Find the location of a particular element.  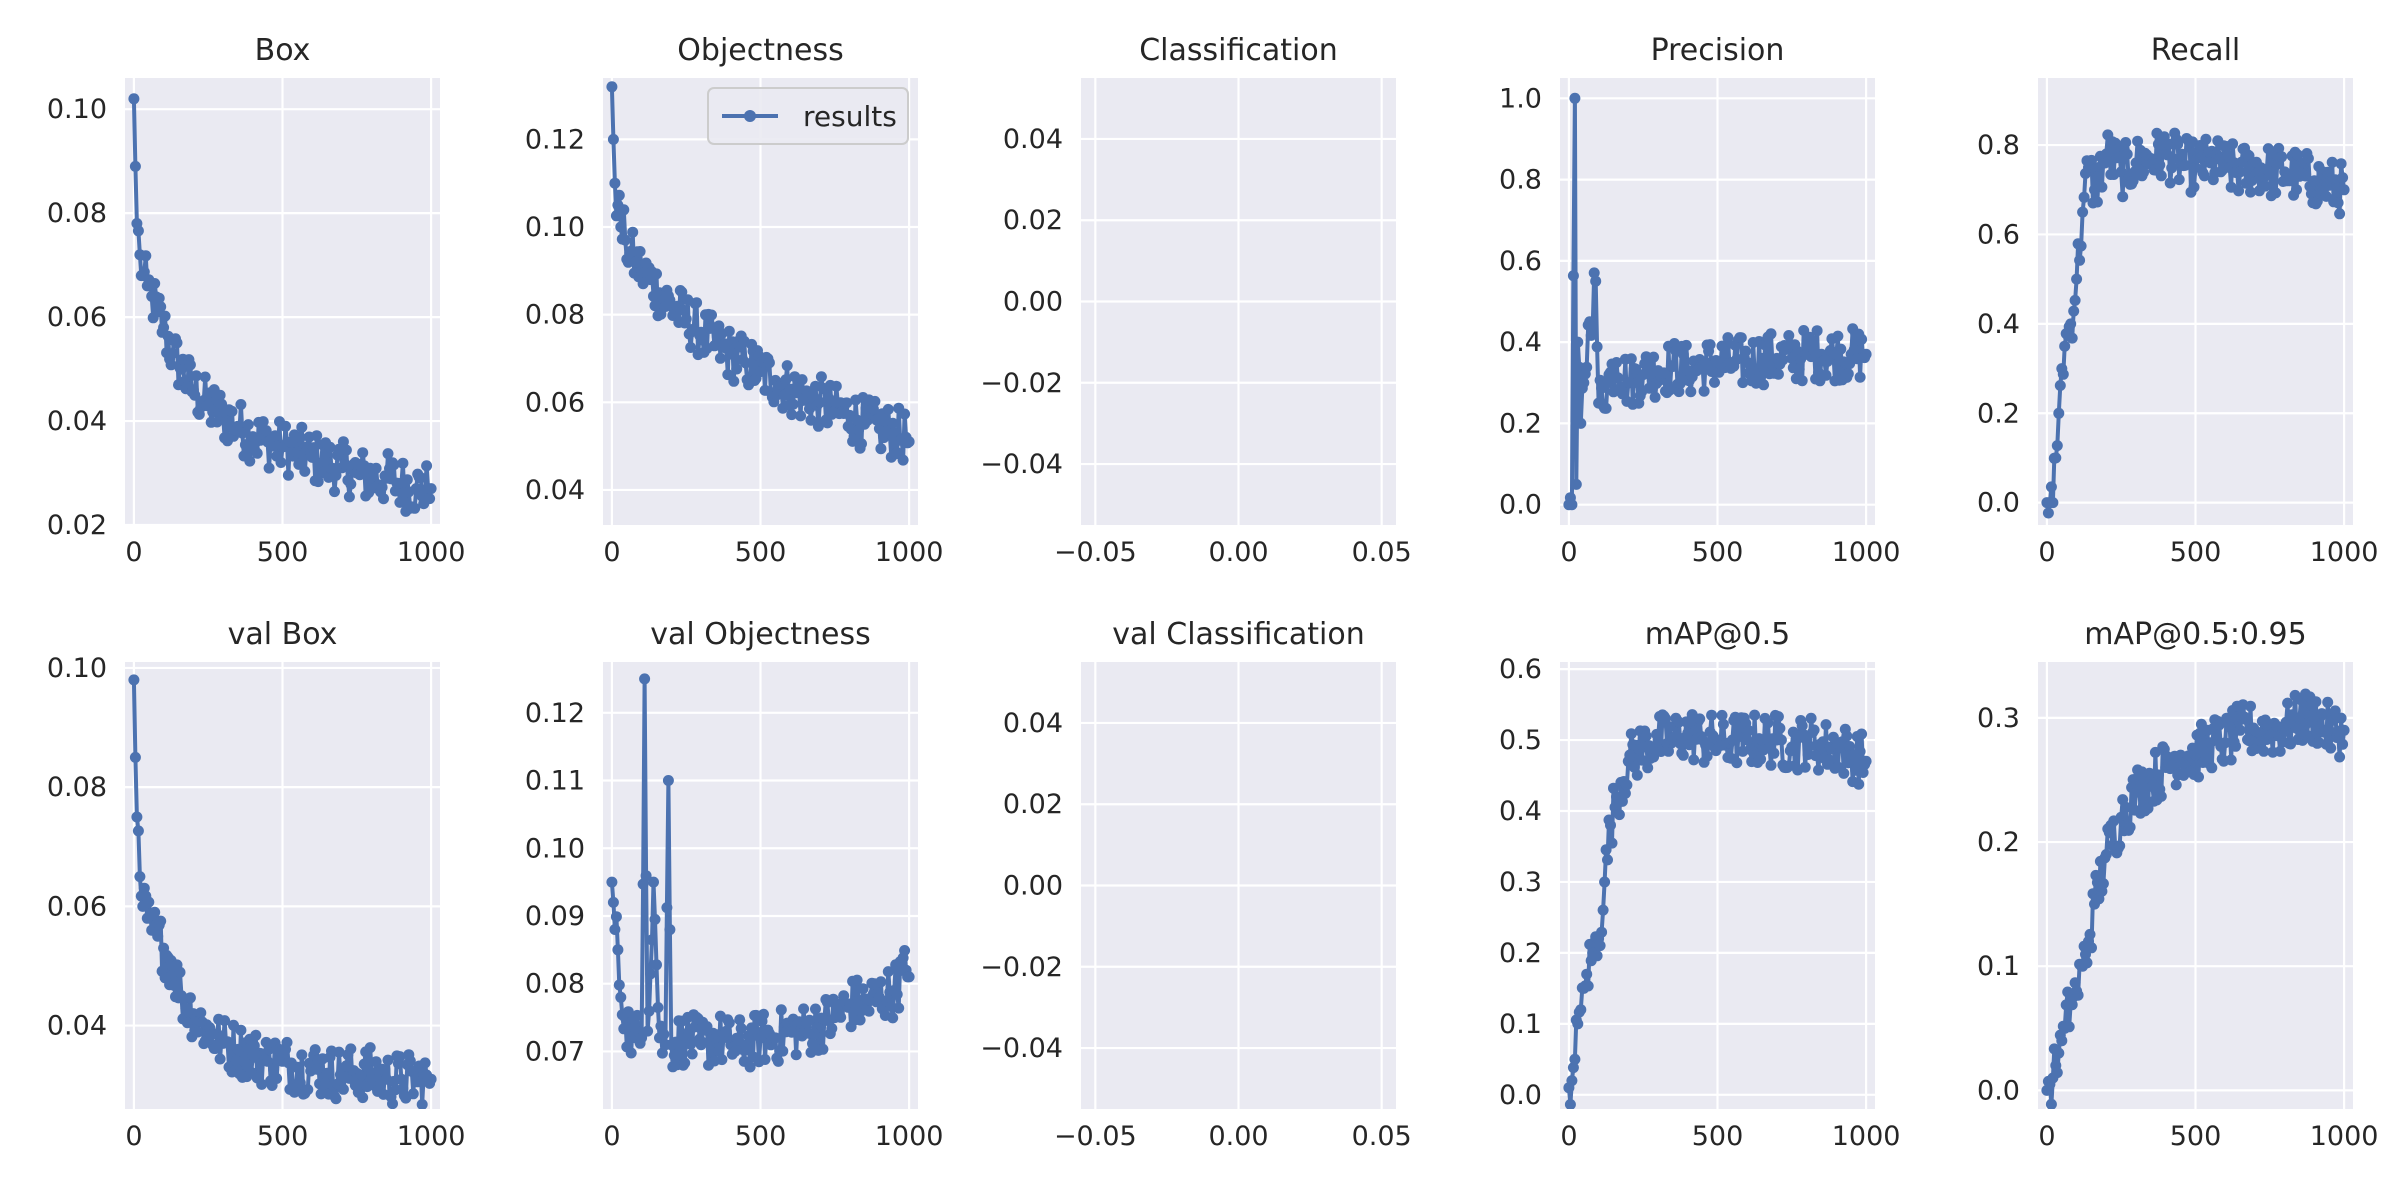

x-tick-label: 0 is located at coordinates (133, 552).